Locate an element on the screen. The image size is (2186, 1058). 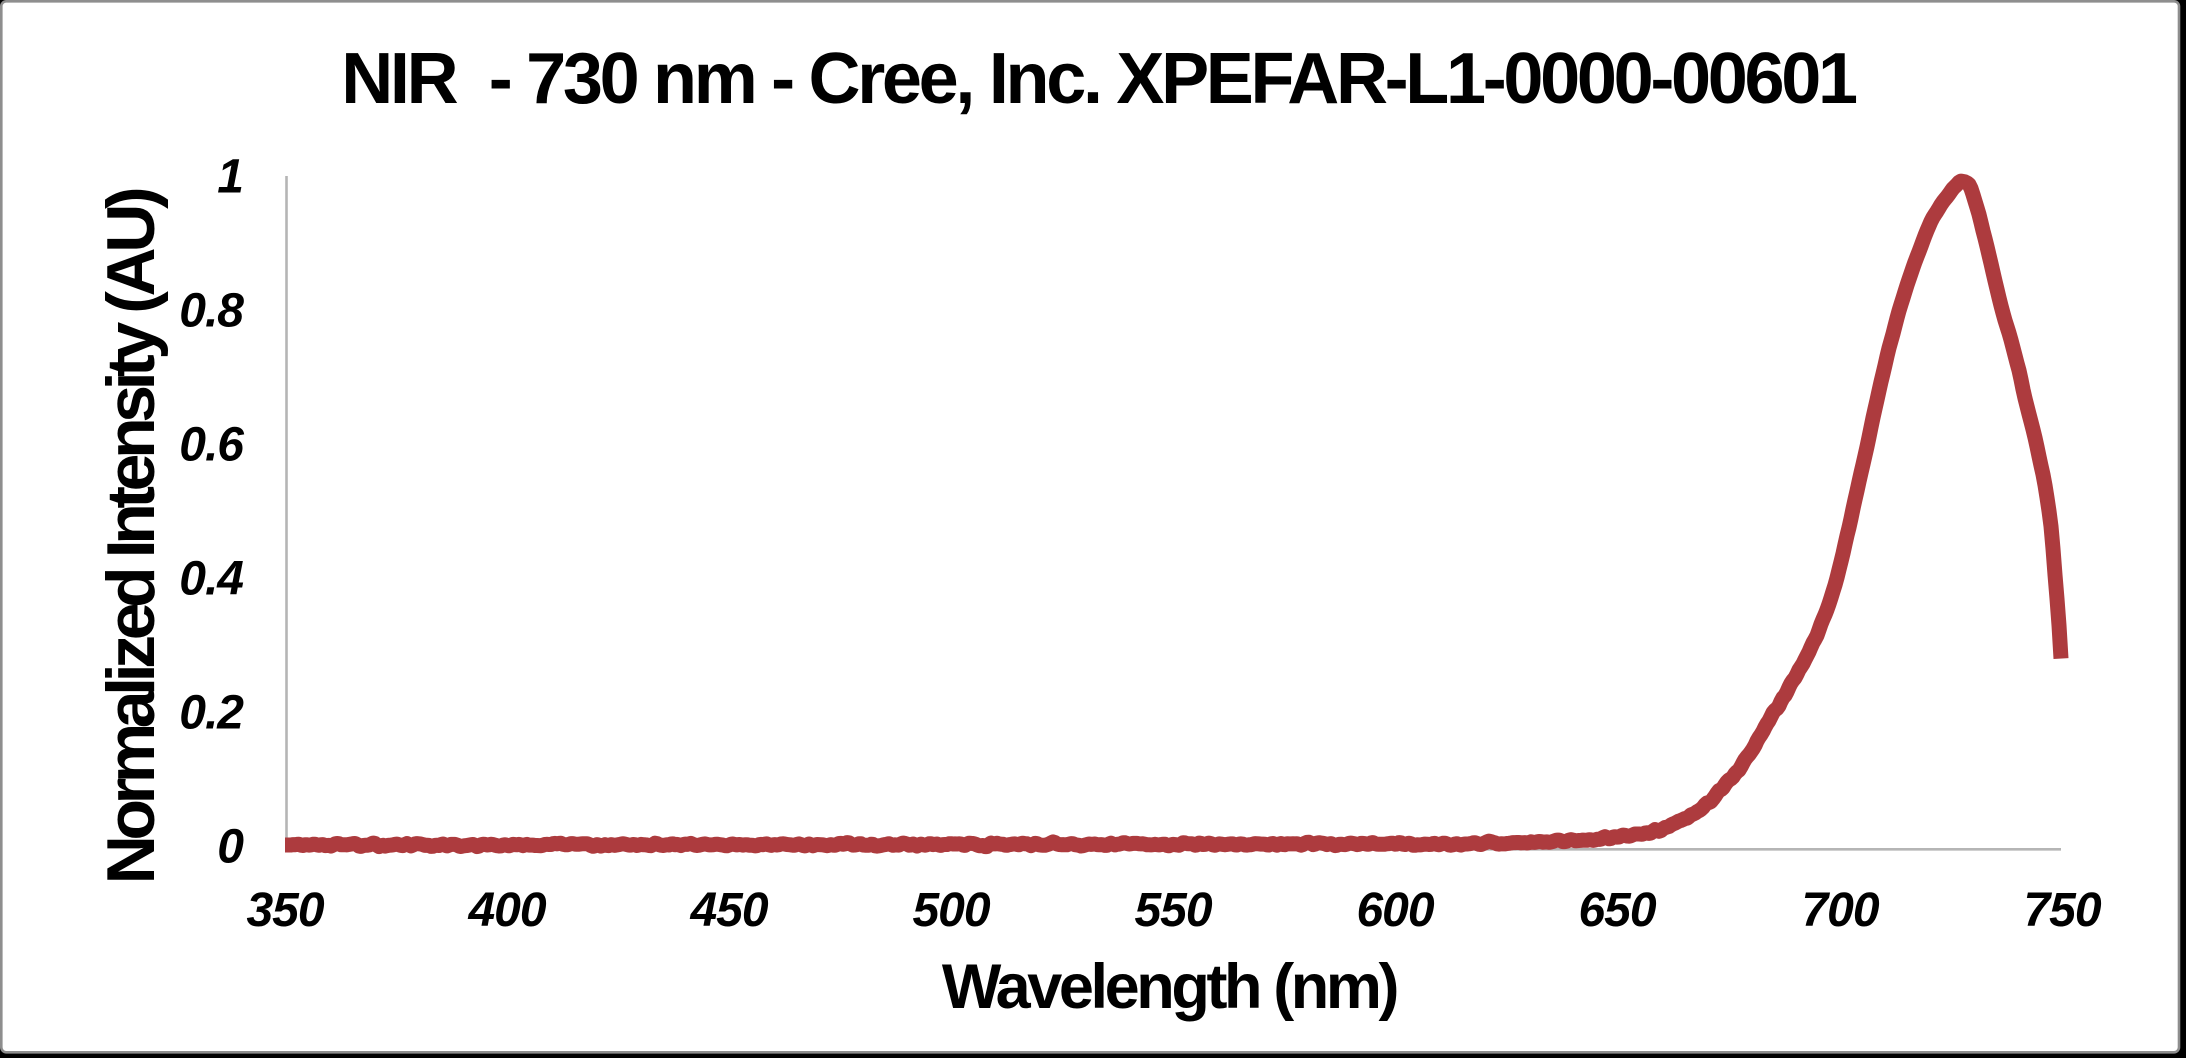
svg-text: 600 is located at coordinates (1395, 910).